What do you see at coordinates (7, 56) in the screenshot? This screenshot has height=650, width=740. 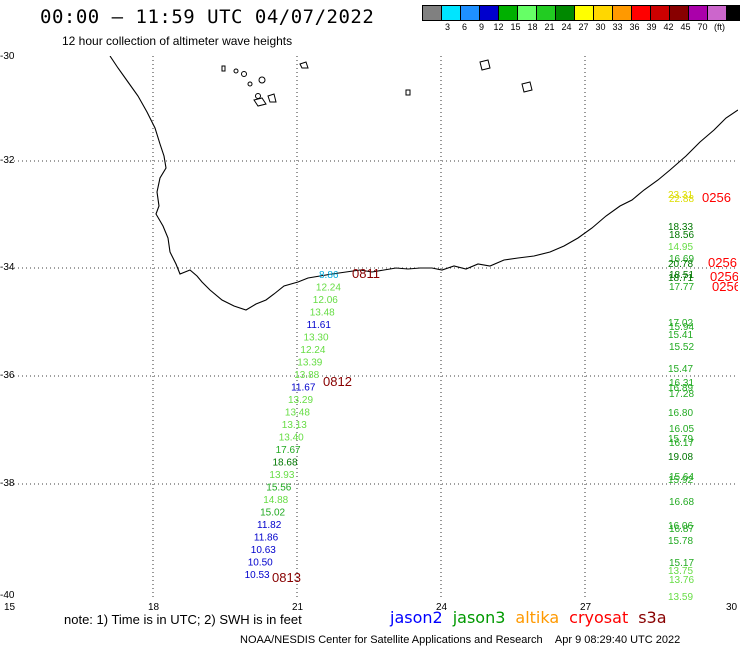 I see `lat-tick: -30` at bounding box center [7, 56].